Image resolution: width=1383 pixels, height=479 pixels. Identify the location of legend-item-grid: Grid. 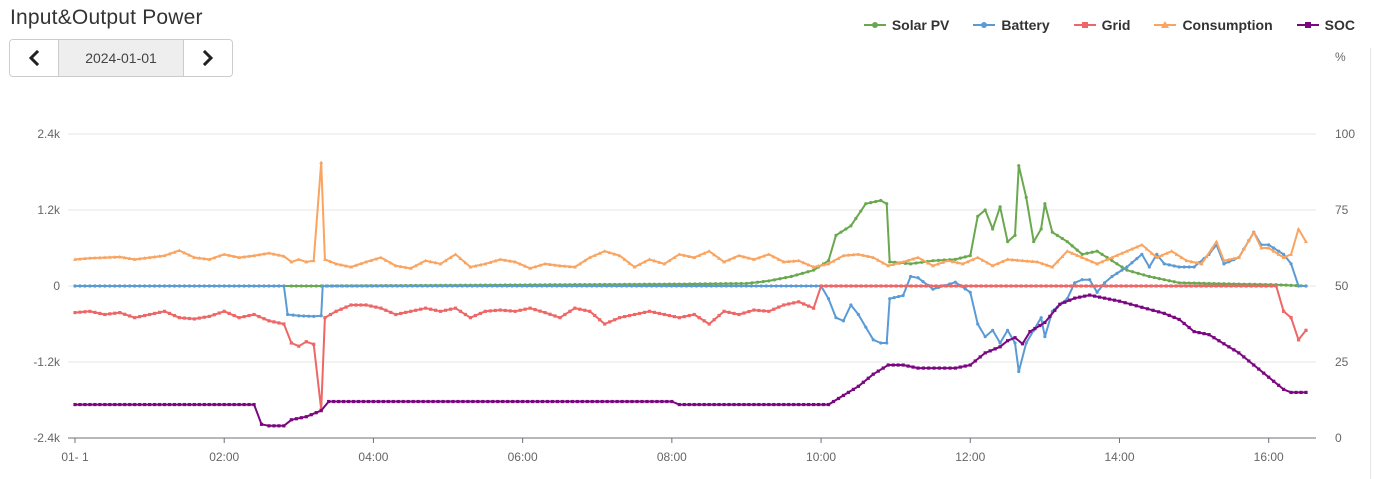
(1101, 25).